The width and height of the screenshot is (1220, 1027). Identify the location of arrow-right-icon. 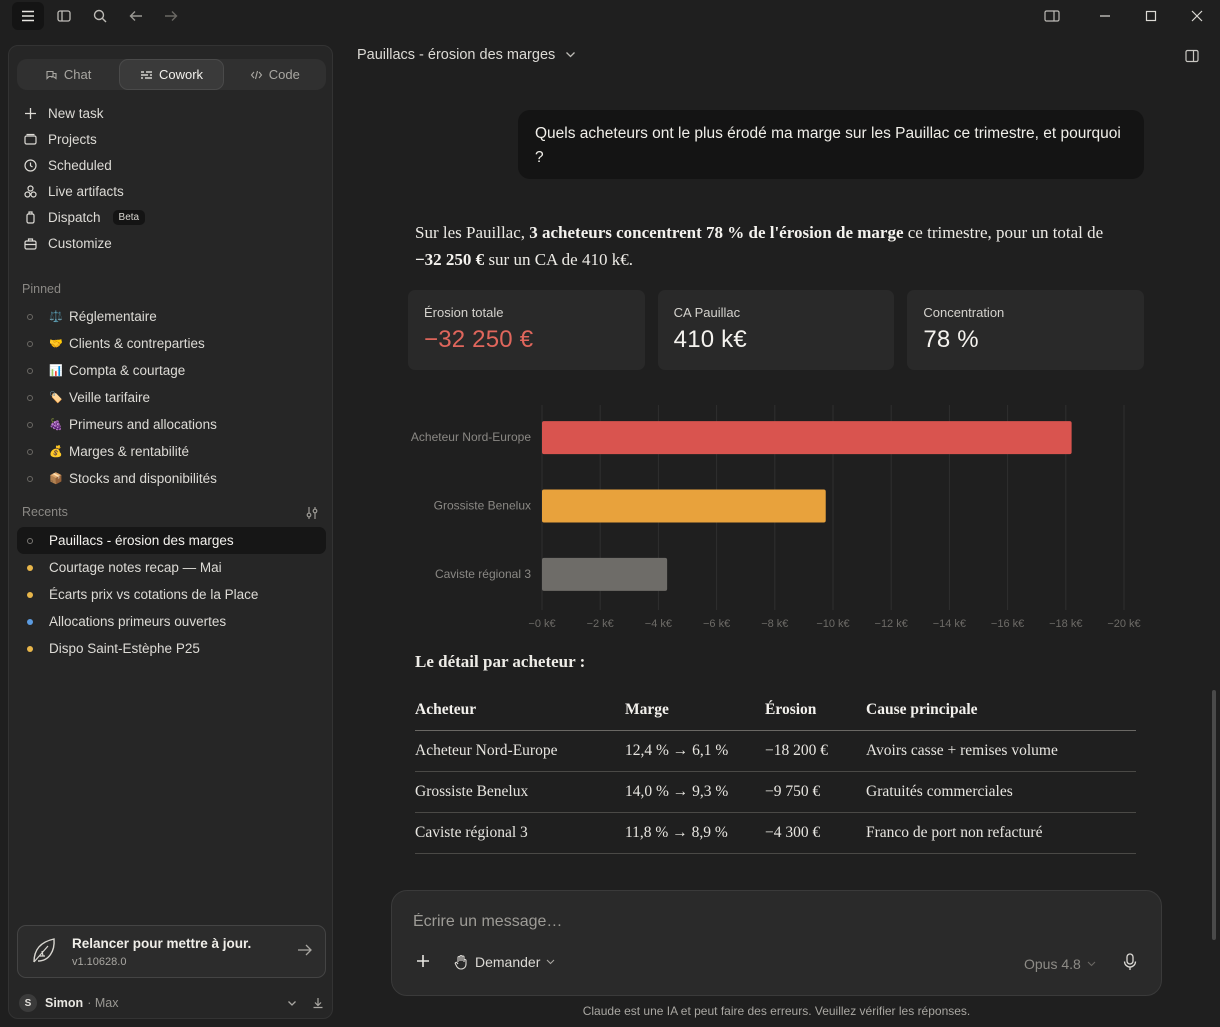
(305, 951).